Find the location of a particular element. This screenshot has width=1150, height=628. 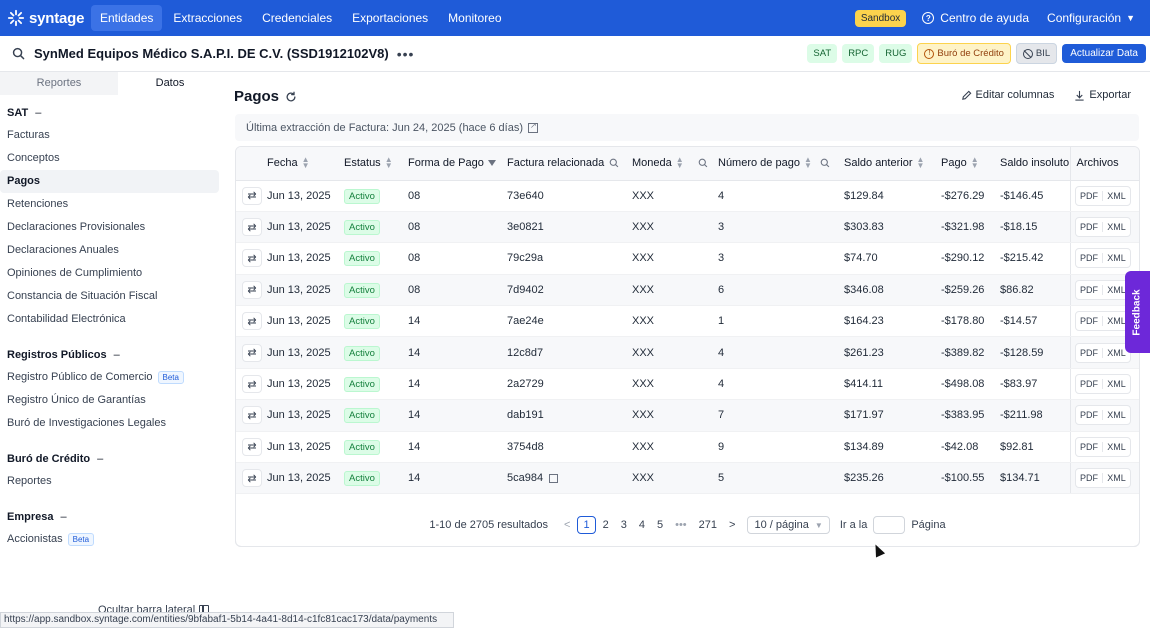

tab-datos: Datos is located at coordinates (170, 83).